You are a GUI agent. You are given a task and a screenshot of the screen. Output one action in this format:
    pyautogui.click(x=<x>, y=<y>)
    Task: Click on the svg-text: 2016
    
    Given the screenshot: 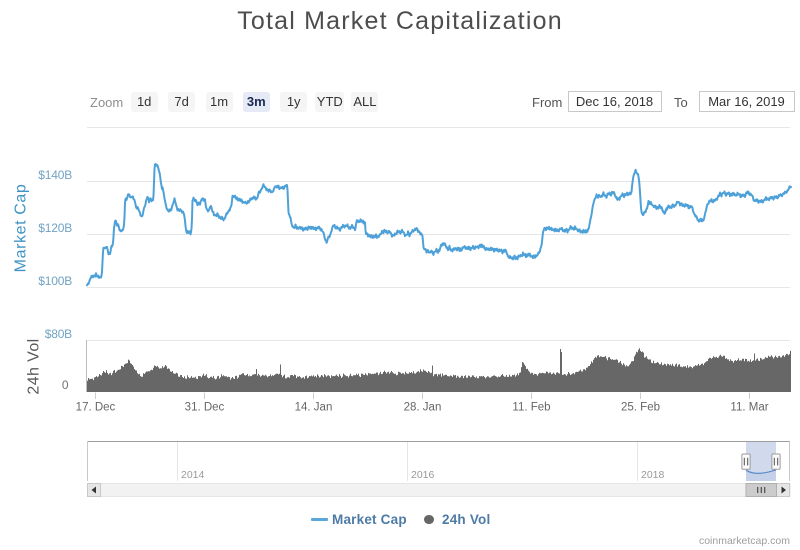 What is the action you would take?
    pyautogui.click(x=423, y=475)
    